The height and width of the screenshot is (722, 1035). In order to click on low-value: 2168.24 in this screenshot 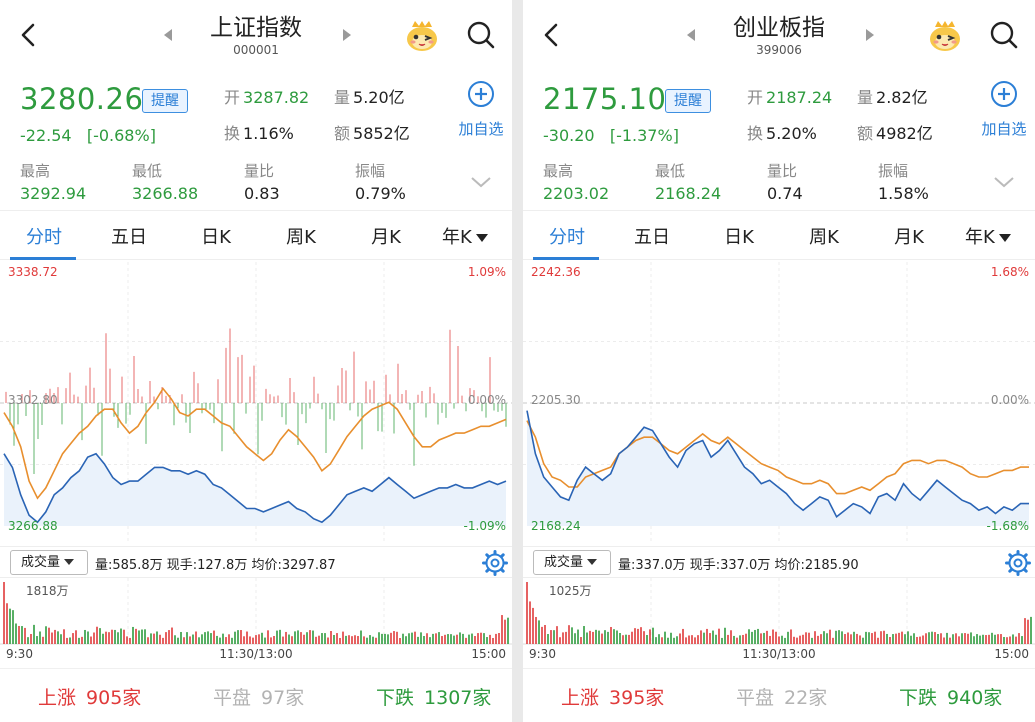, I will do `click(688, 193)`.